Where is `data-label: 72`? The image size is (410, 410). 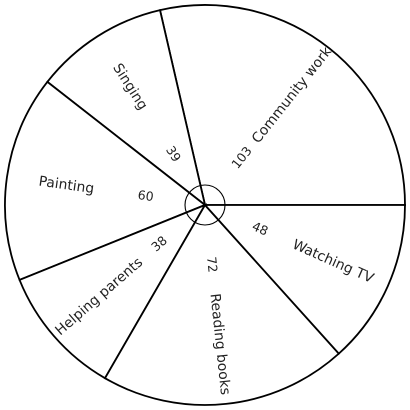 data-label: 72 is located at coordinates (212, 264).